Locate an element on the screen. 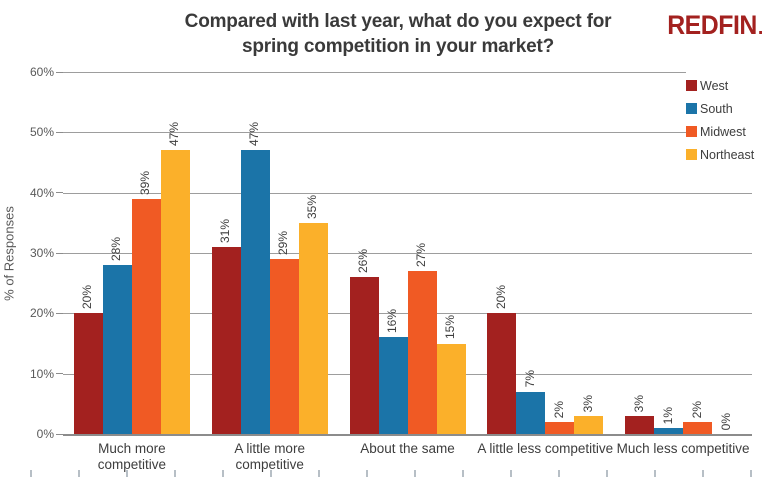 The height and width of the screenshot is (480, 766). legend-swatch-south is located at coordinates (691, 108).